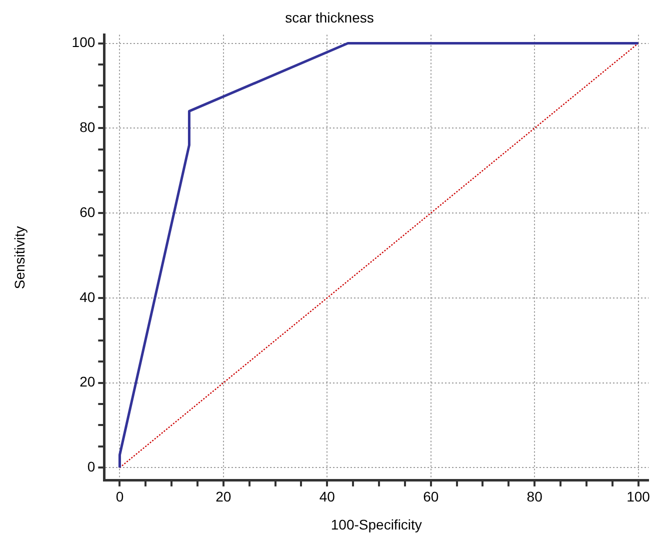 This screenshot has height=546, width=661. What do you see at coordinates (88, 127) in the screenshot?
I see `y-tick-label: 80` at bounding box center [88, 127].